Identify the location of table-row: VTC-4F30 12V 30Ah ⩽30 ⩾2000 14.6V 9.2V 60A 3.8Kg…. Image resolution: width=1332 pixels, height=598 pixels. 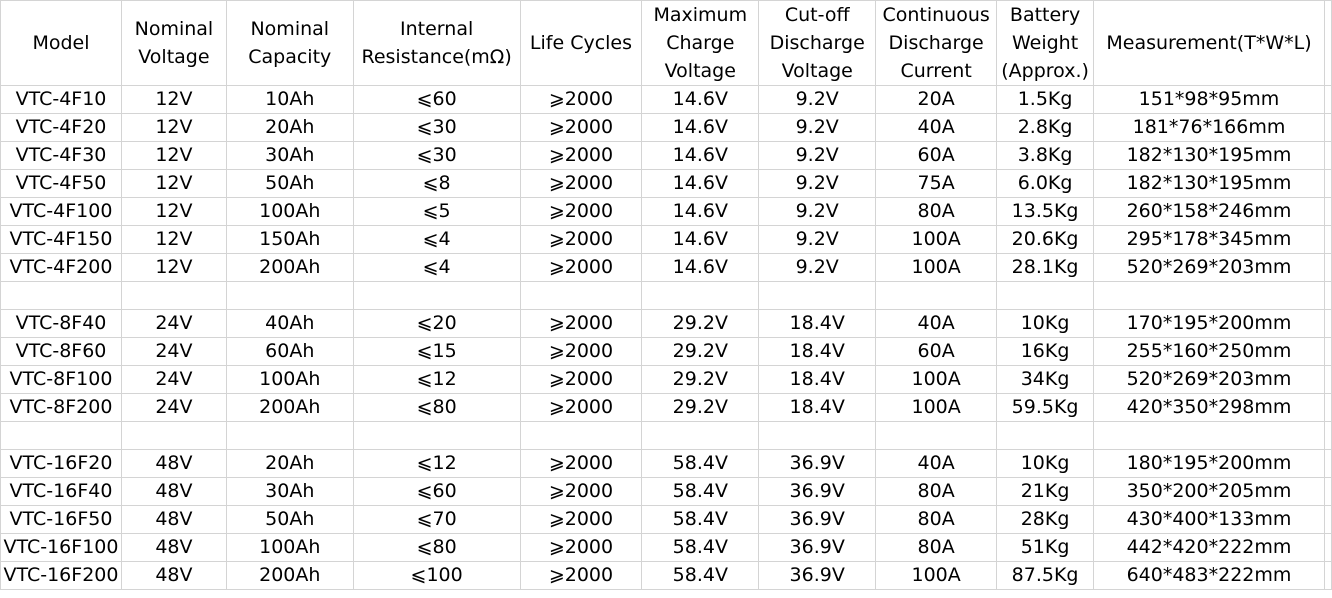
(666, 155).